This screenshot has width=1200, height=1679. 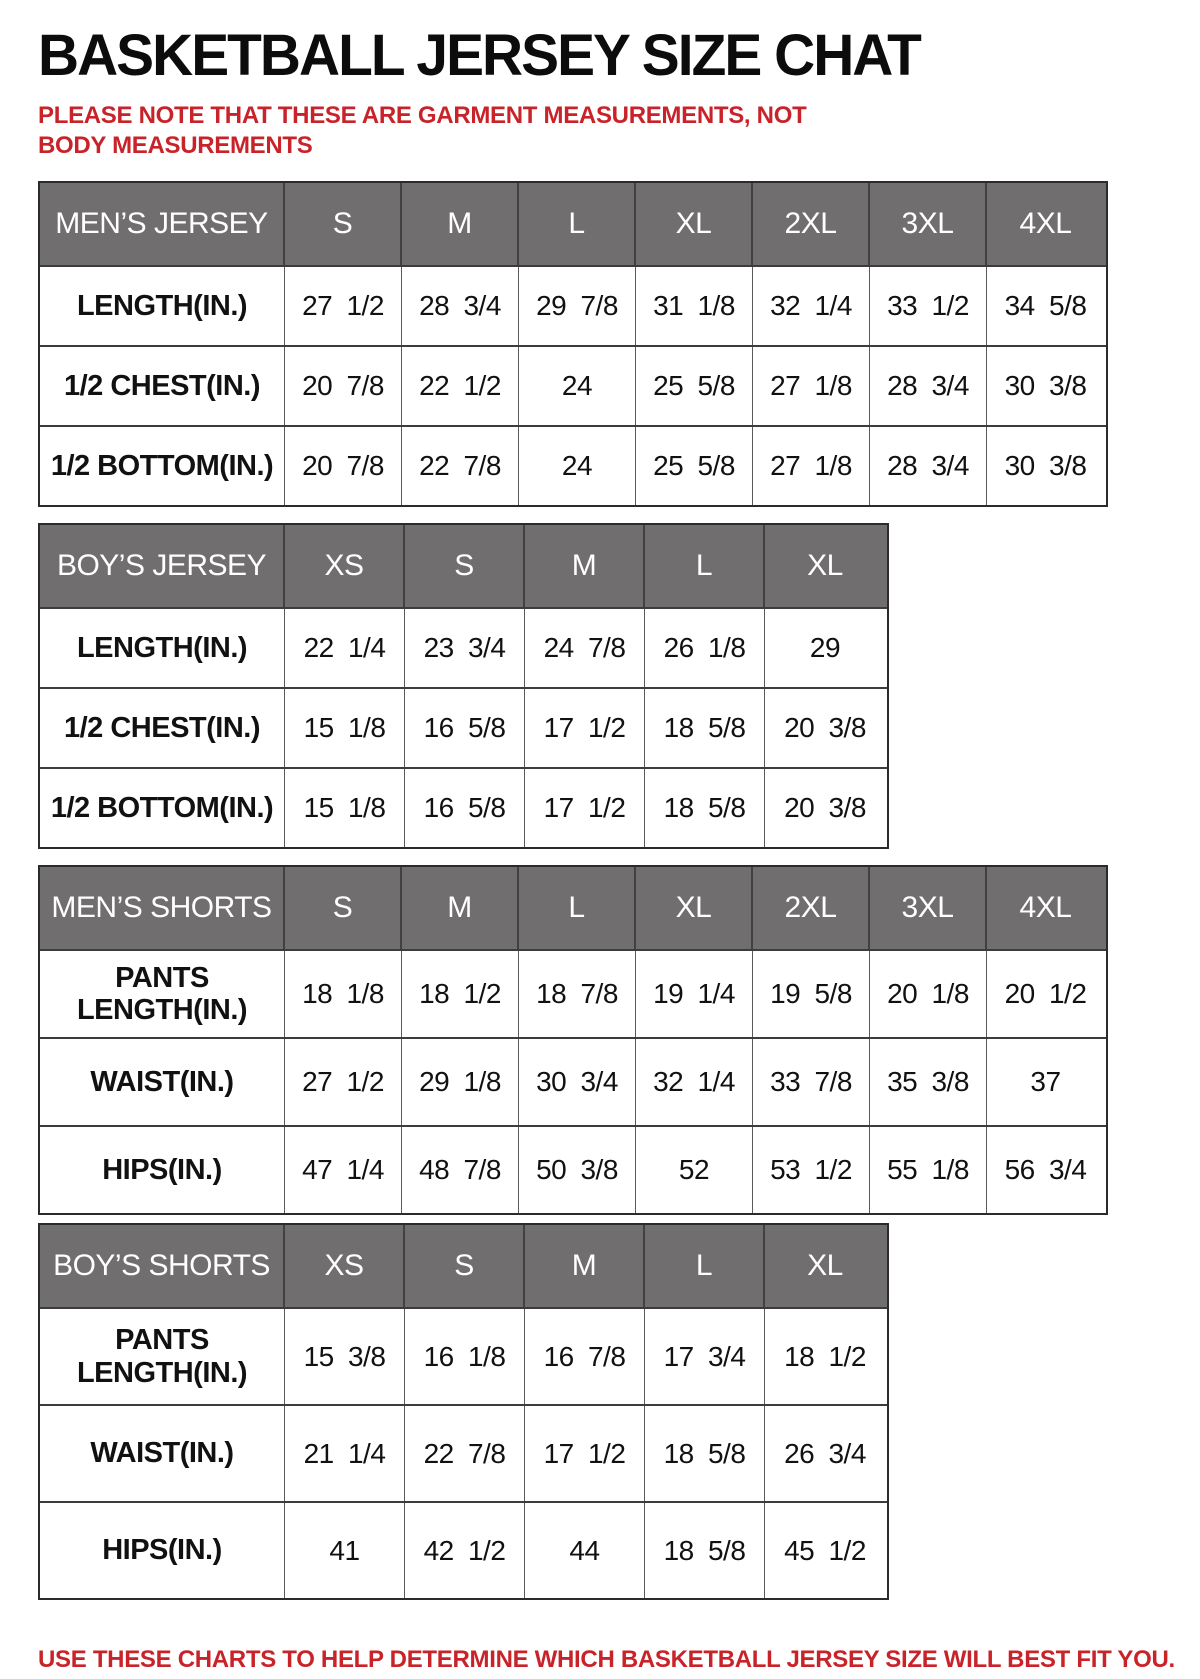 I want to click on boys-jersey-value-cell: 22 1/4, so click(x=345, y=648).